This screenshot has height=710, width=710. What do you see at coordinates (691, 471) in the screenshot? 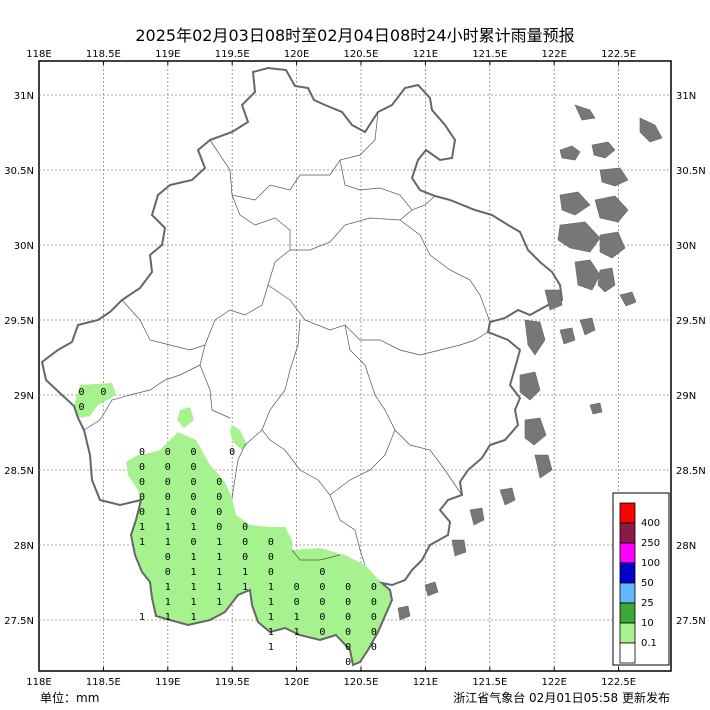
I see `lat-tick-label: 28.5N` at bounding box center [691, 471].